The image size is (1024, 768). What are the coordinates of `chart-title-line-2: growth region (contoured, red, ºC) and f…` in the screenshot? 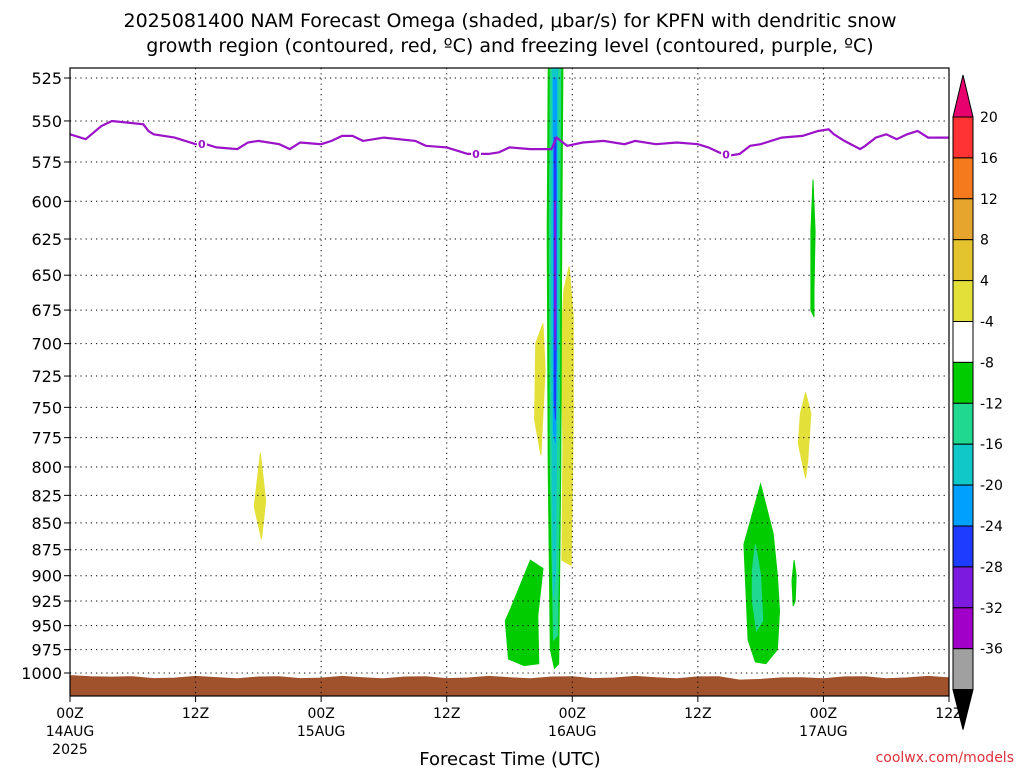 It's located at (509, 46).